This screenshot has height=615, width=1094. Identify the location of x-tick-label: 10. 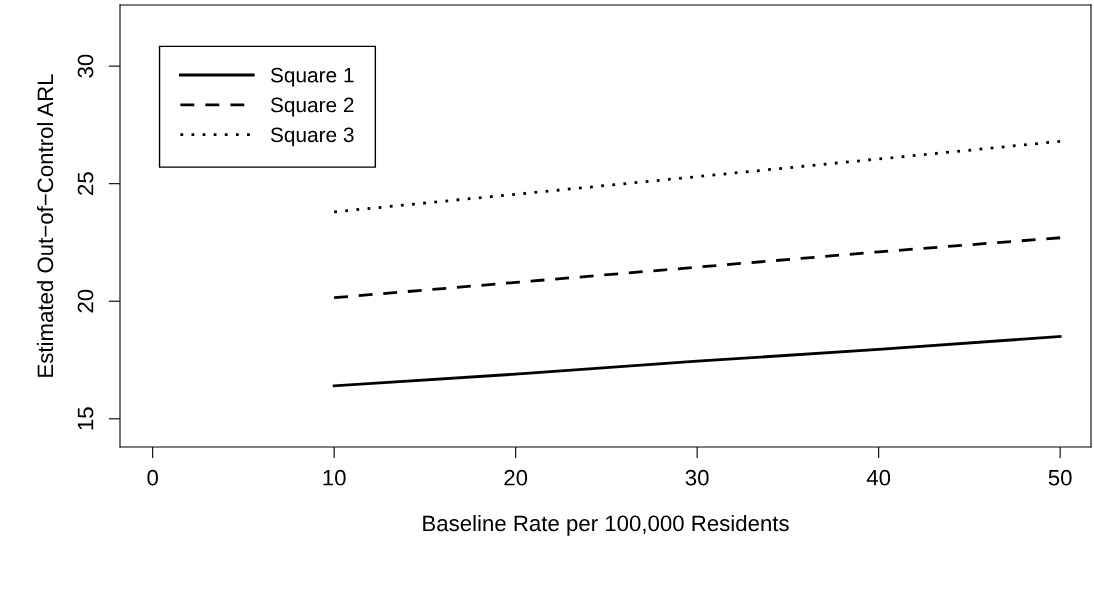
(334, 477).